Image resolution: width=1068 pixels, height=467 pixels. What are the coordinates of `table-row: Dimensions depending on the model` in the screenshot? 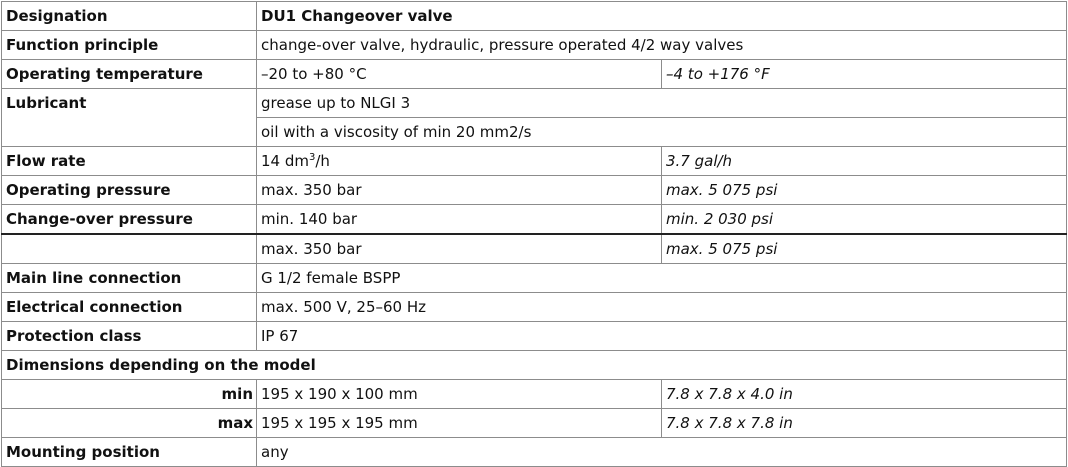 It's located at (534, 365).